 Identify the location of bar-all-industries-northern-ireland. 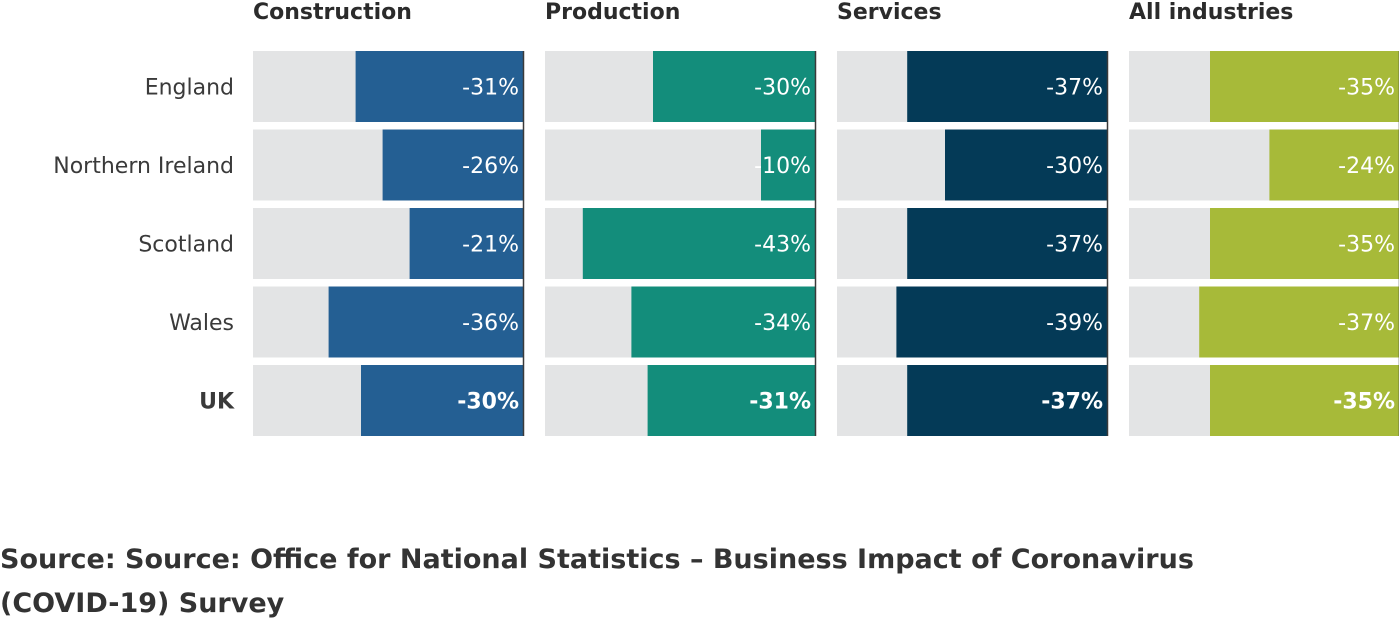
(1334, 165).